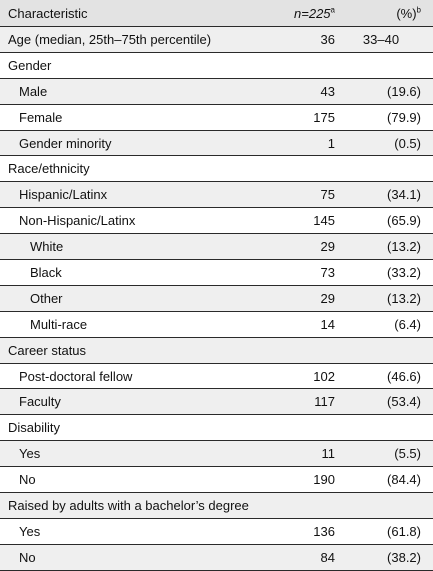  What do you see at coordinates (404, 195) in the screenshot?
I see `row-pct: (34.1)` at bounding box center [404, 195].